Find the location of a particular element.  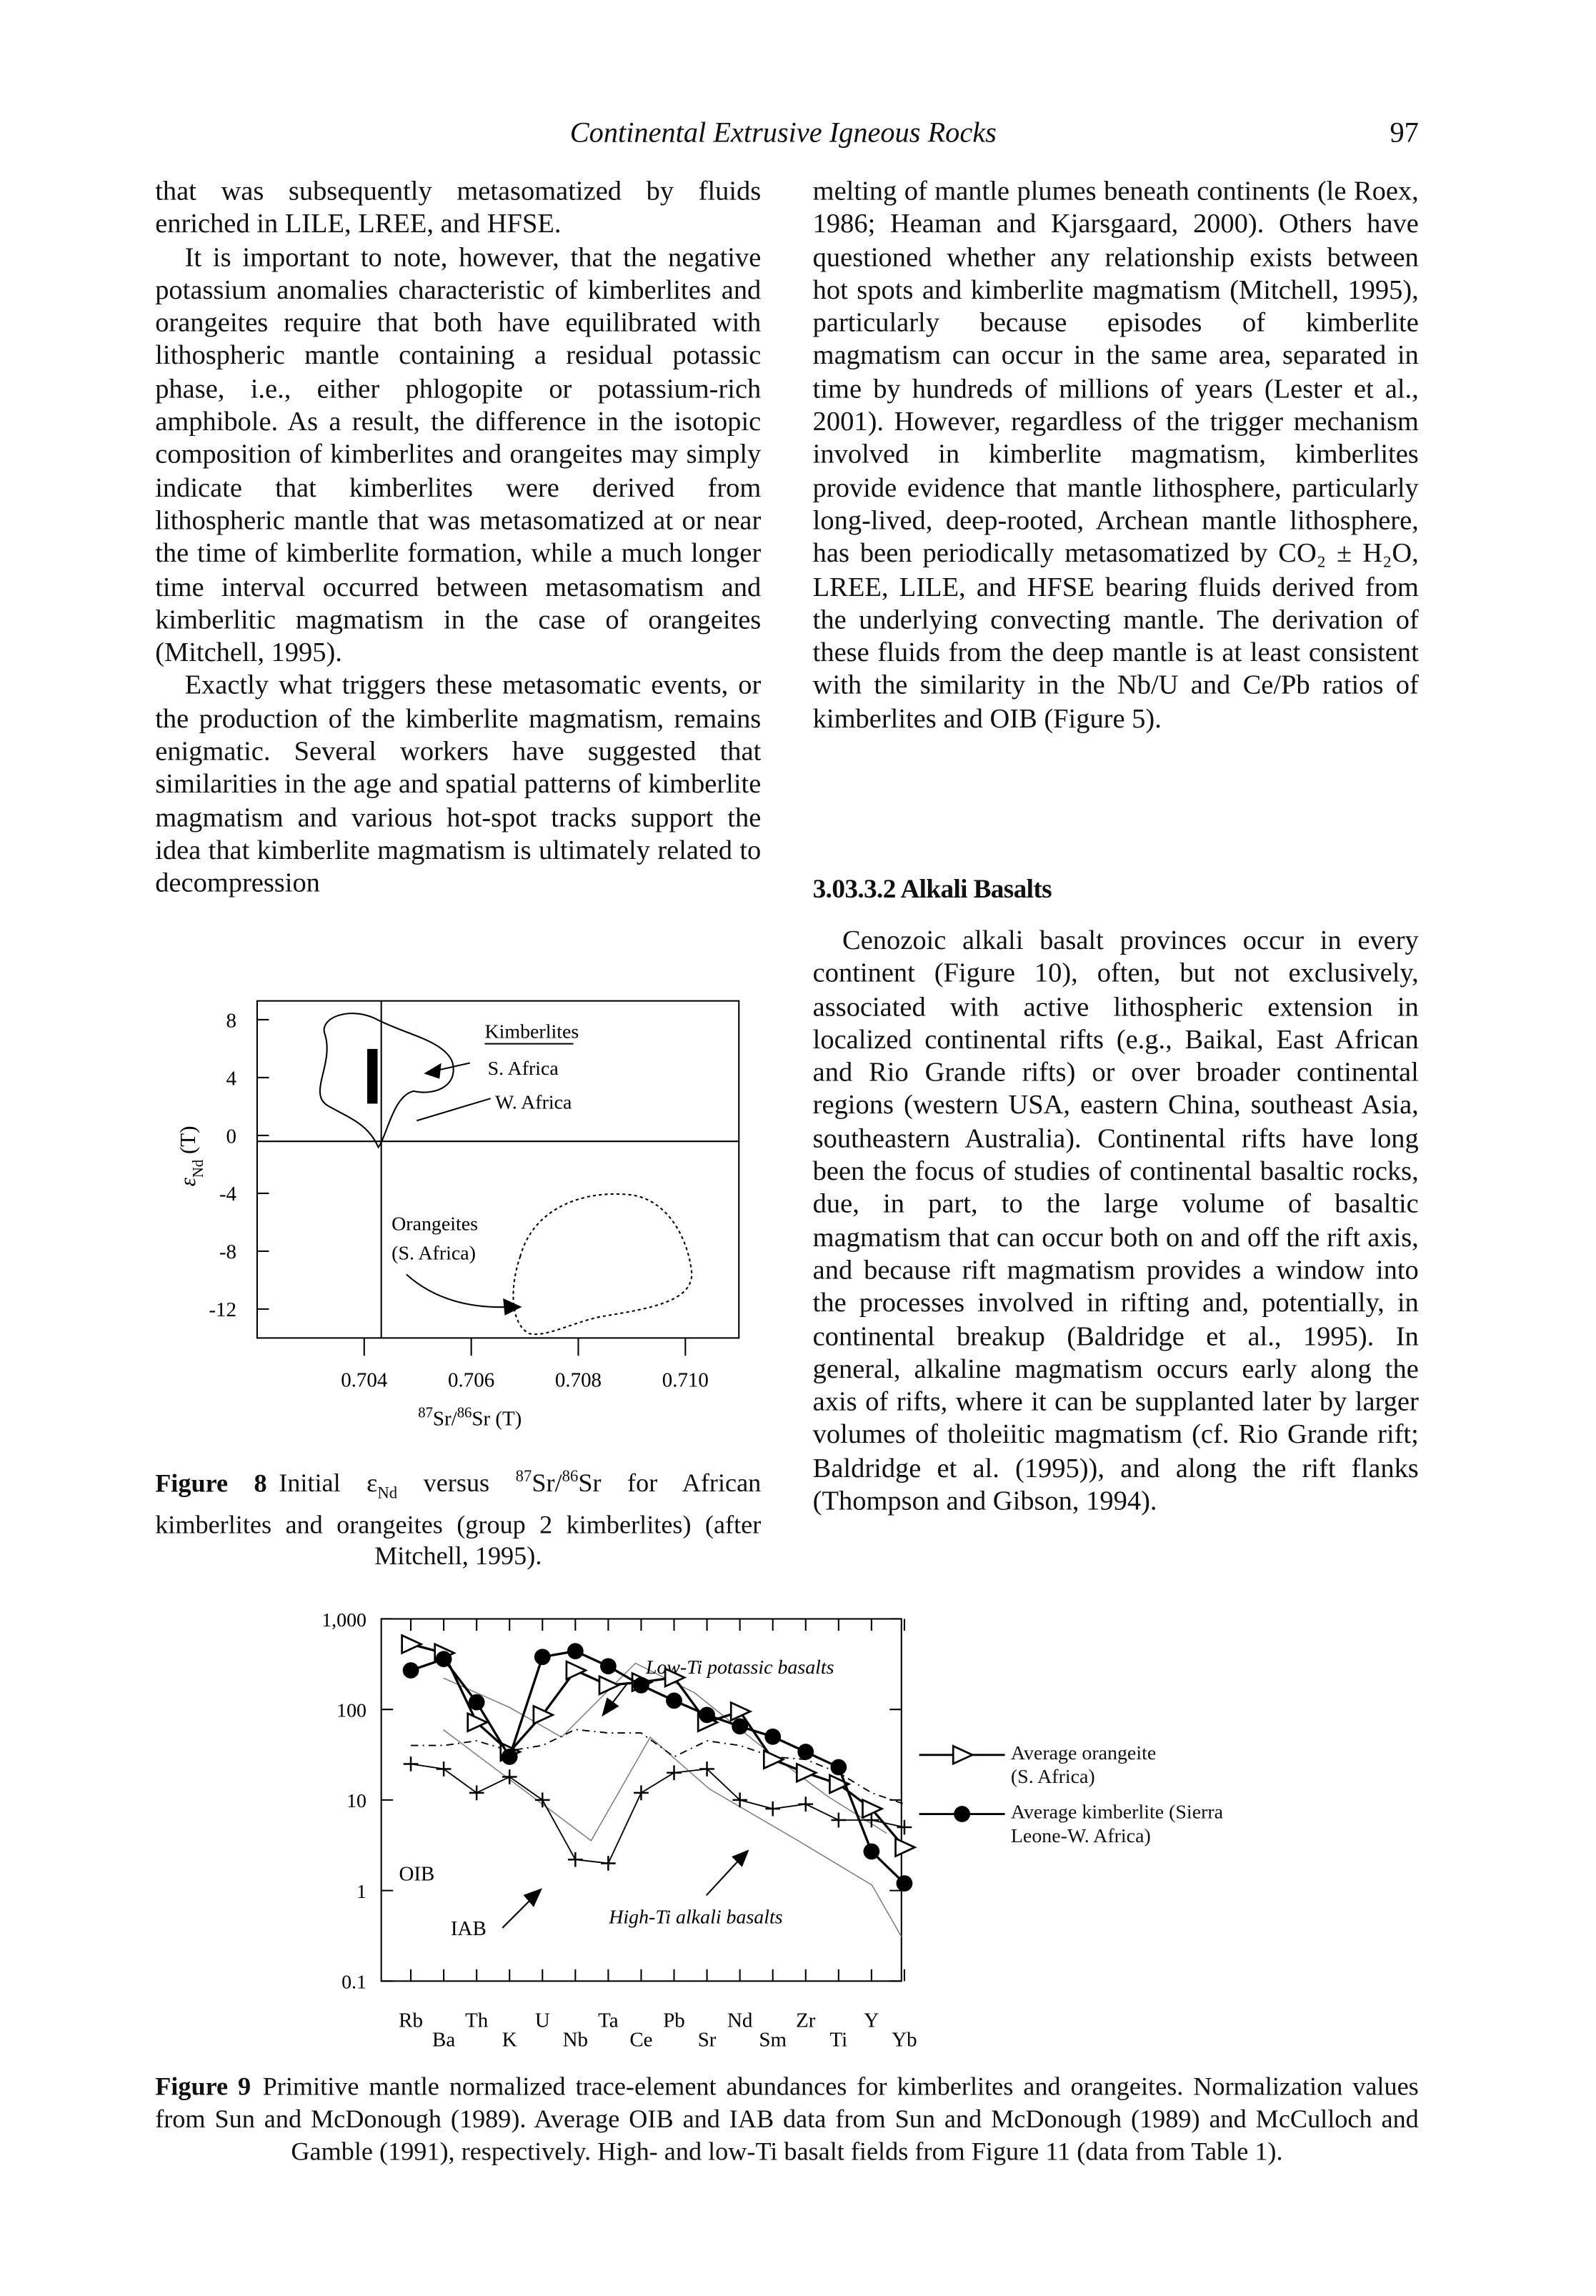

x-axis-label: 87Sr/86Sr (T) is located at coordinates (470, 1417).